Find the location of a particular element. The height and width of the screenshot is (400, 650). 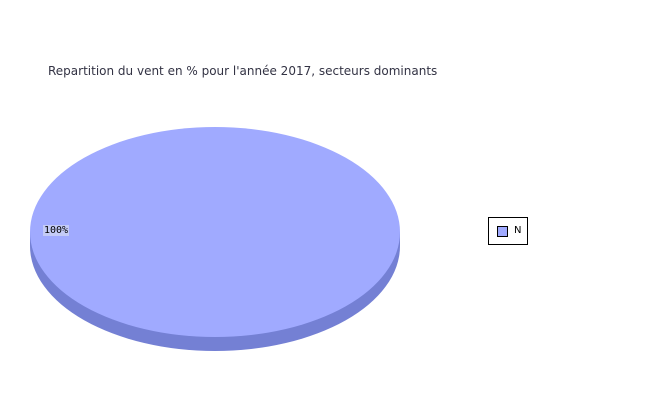

legend: N is located at coordinates (508, 231).